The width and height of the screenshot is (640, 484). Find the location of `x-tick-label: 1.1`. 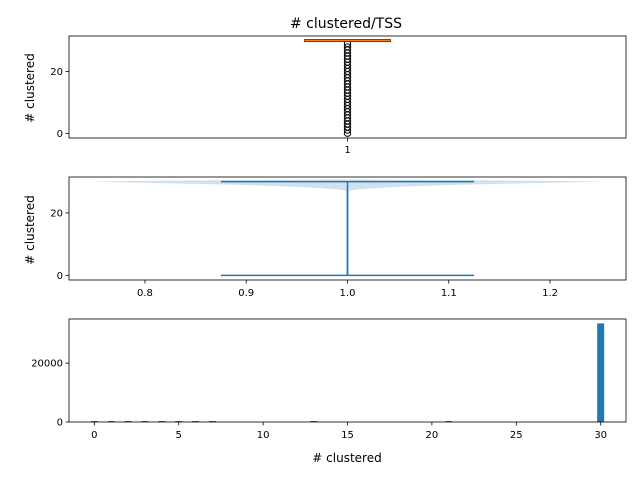

x-tick-label: 1.1 is located at coordinates (449, 293).